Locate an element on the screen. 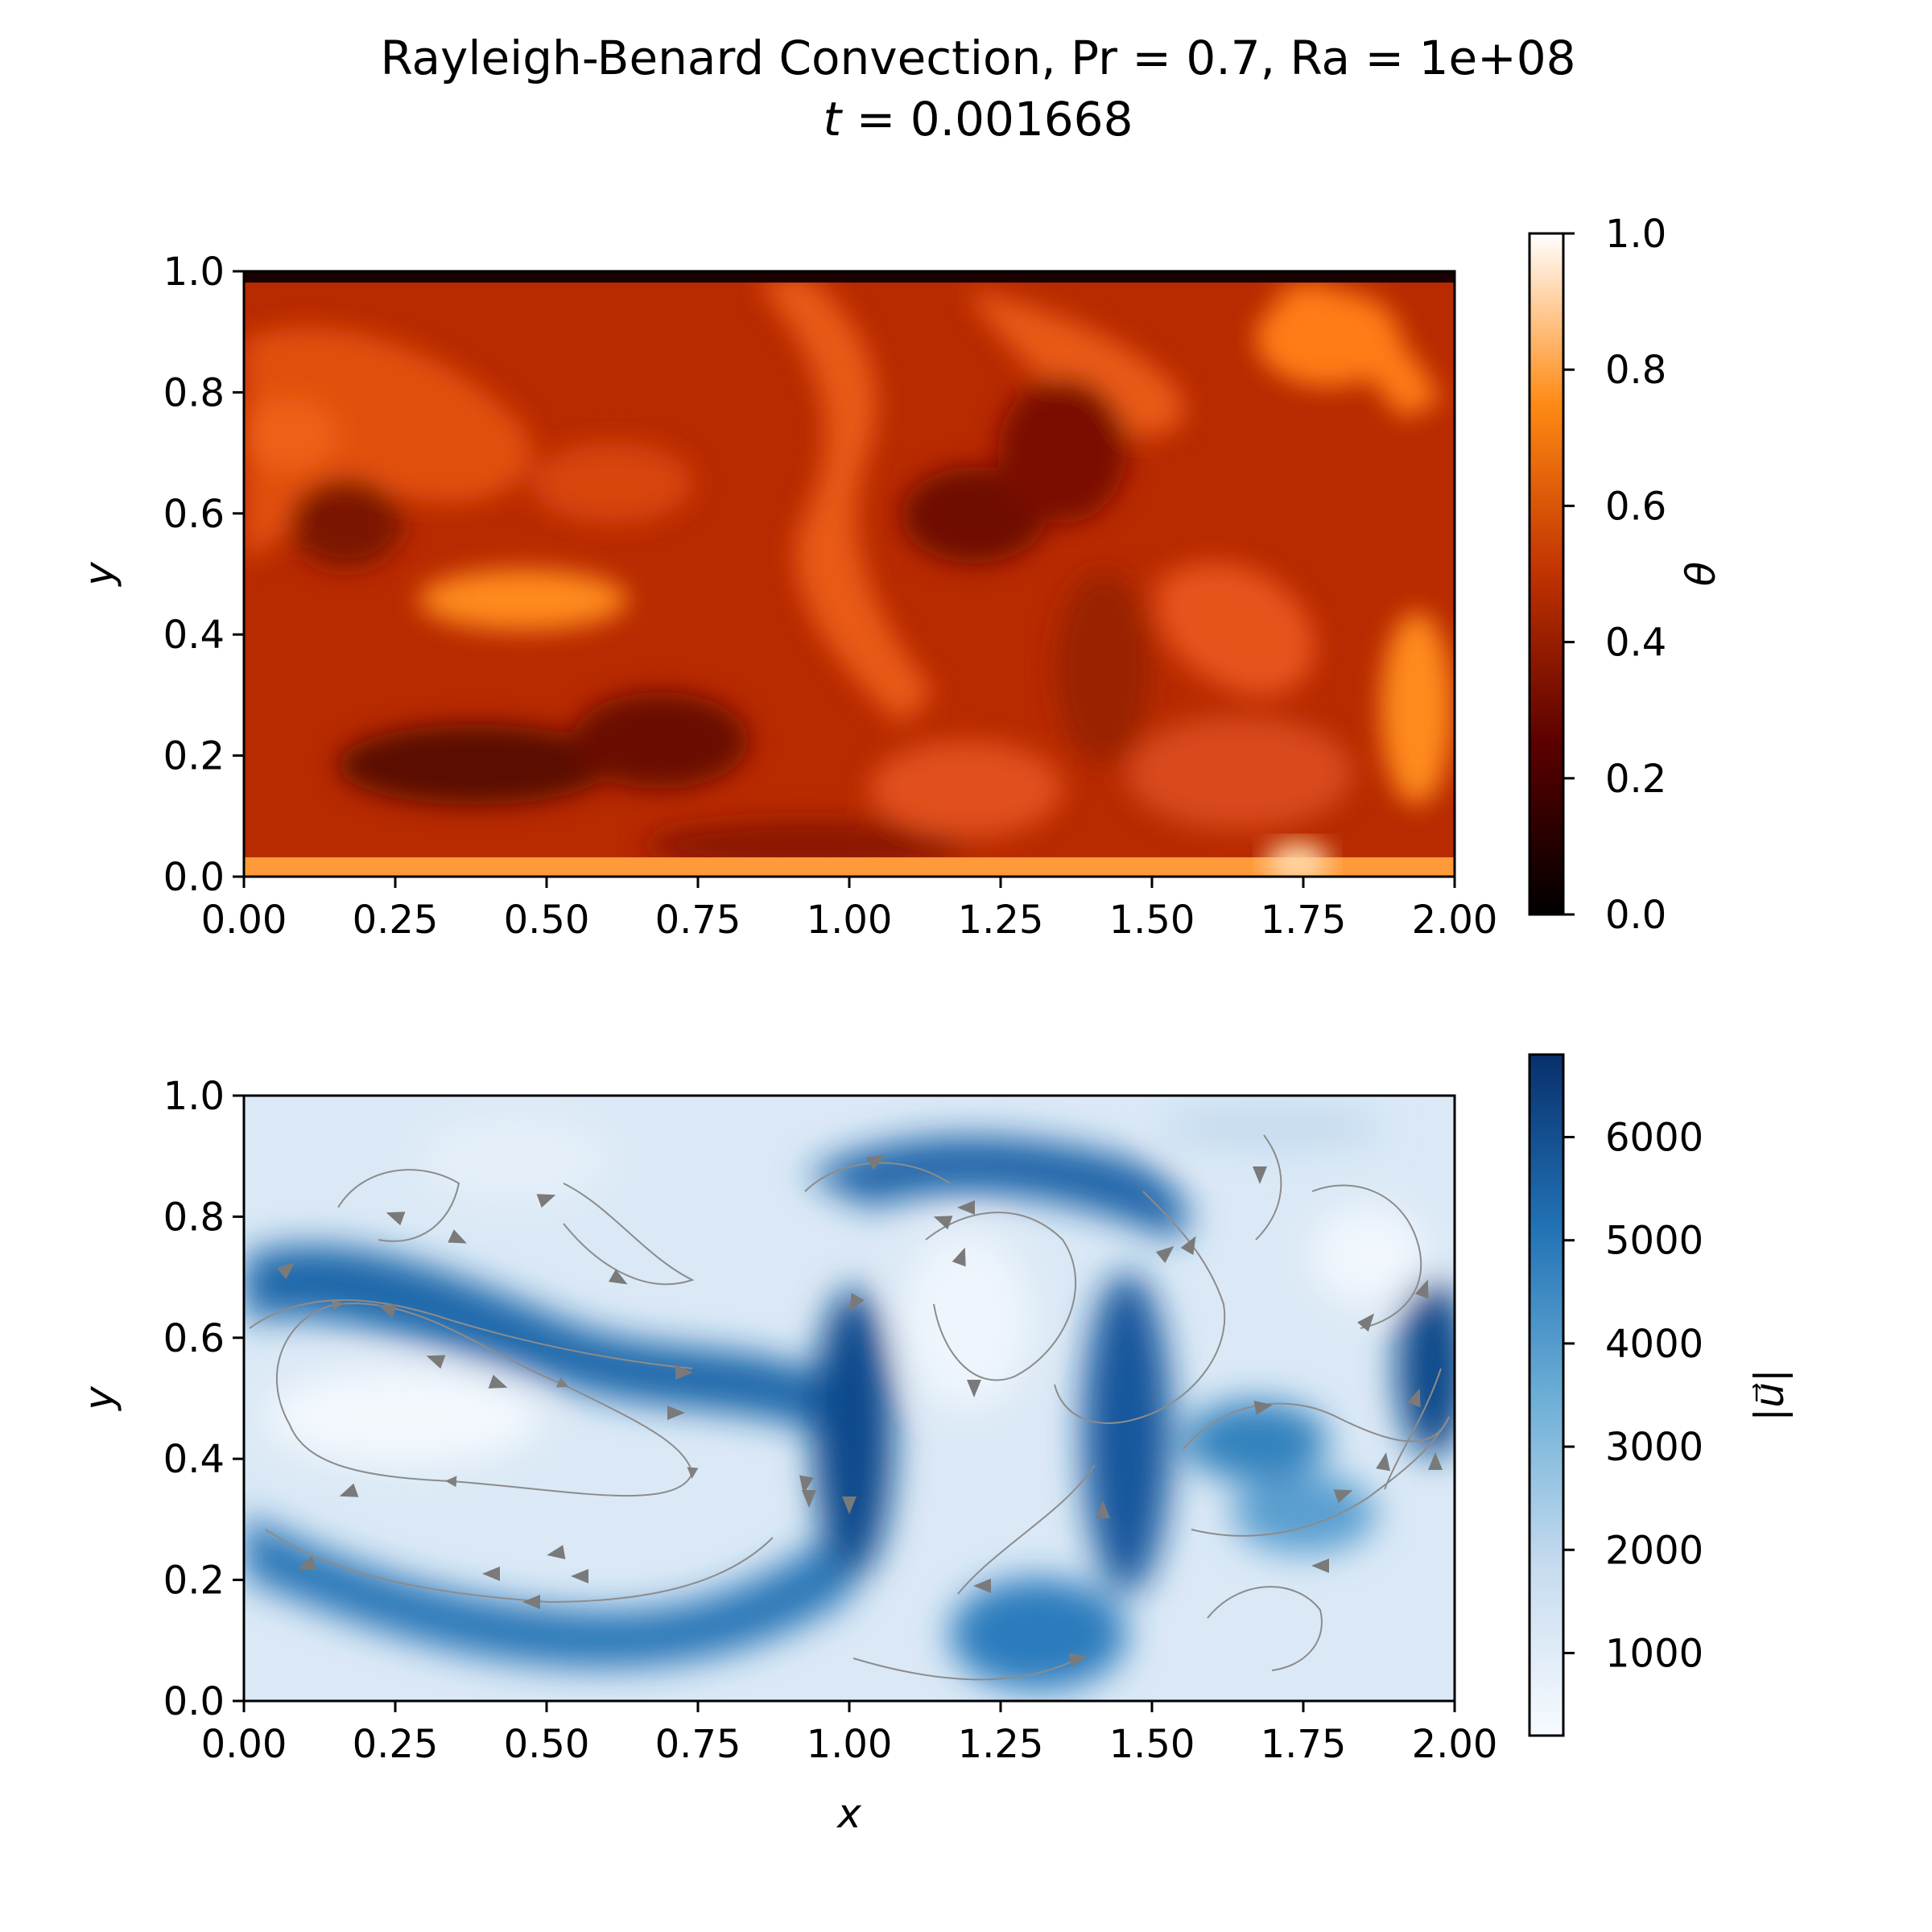 The height and width of the screenshot is (1932, 1932). velocity-colorbar is located at coordinates (1546, 1395).